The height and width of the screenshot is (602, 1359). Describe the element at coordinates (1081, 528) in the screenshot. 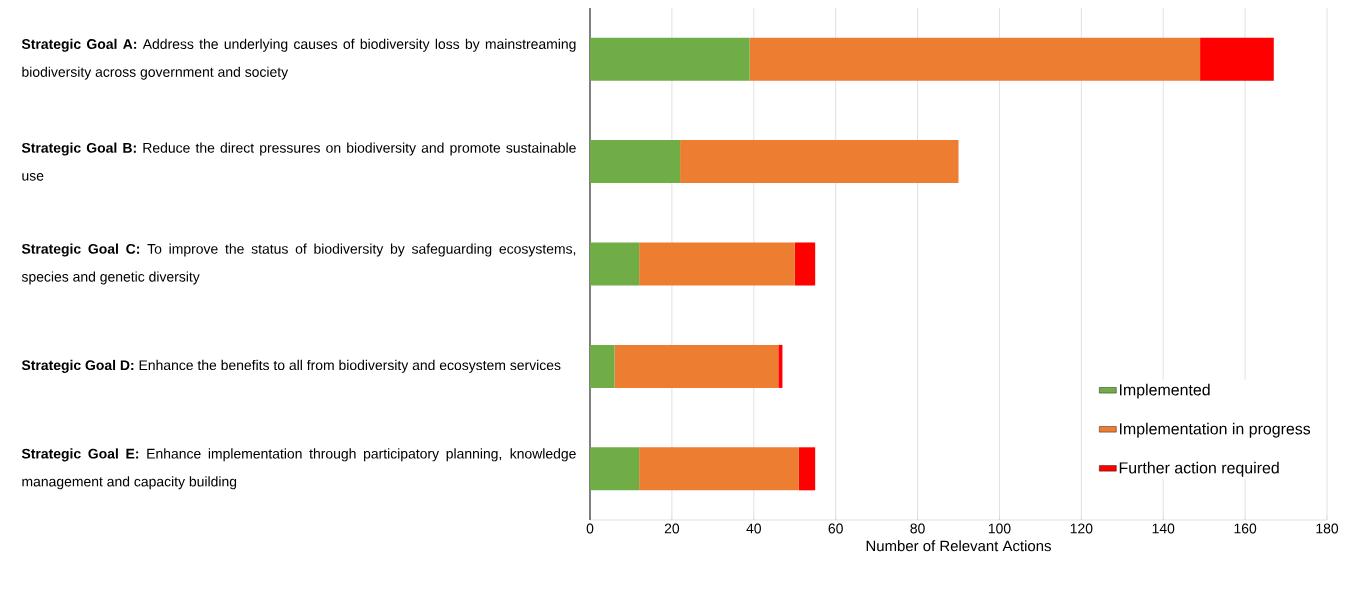

I see `x-tick-label: 120` at that location.